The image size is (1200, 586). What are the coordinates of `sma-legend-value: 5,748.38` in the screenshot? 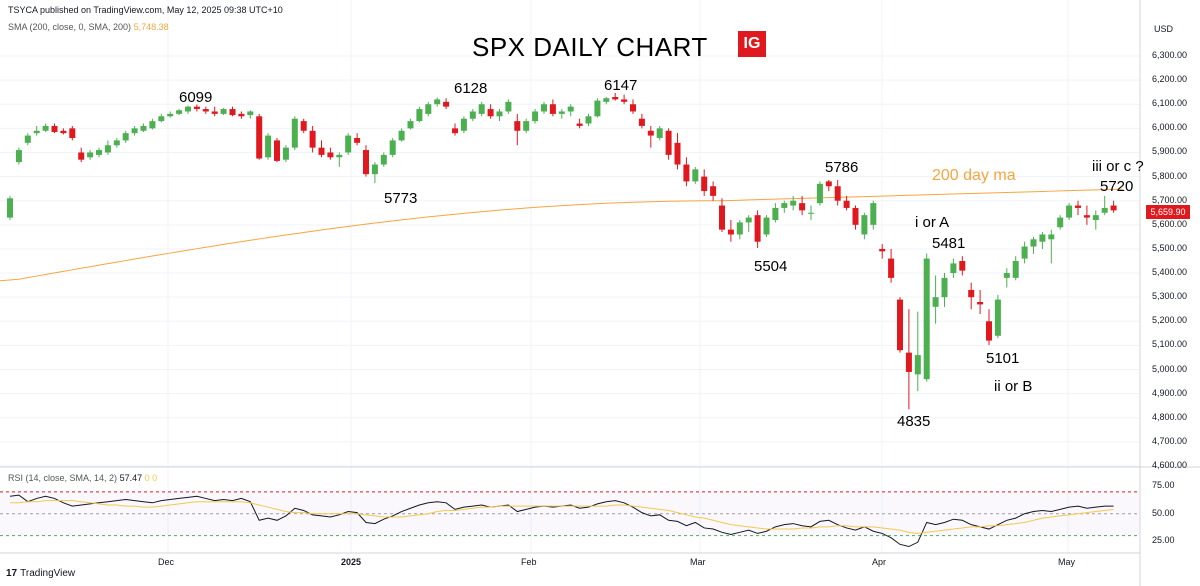 It's located at (151, 27).